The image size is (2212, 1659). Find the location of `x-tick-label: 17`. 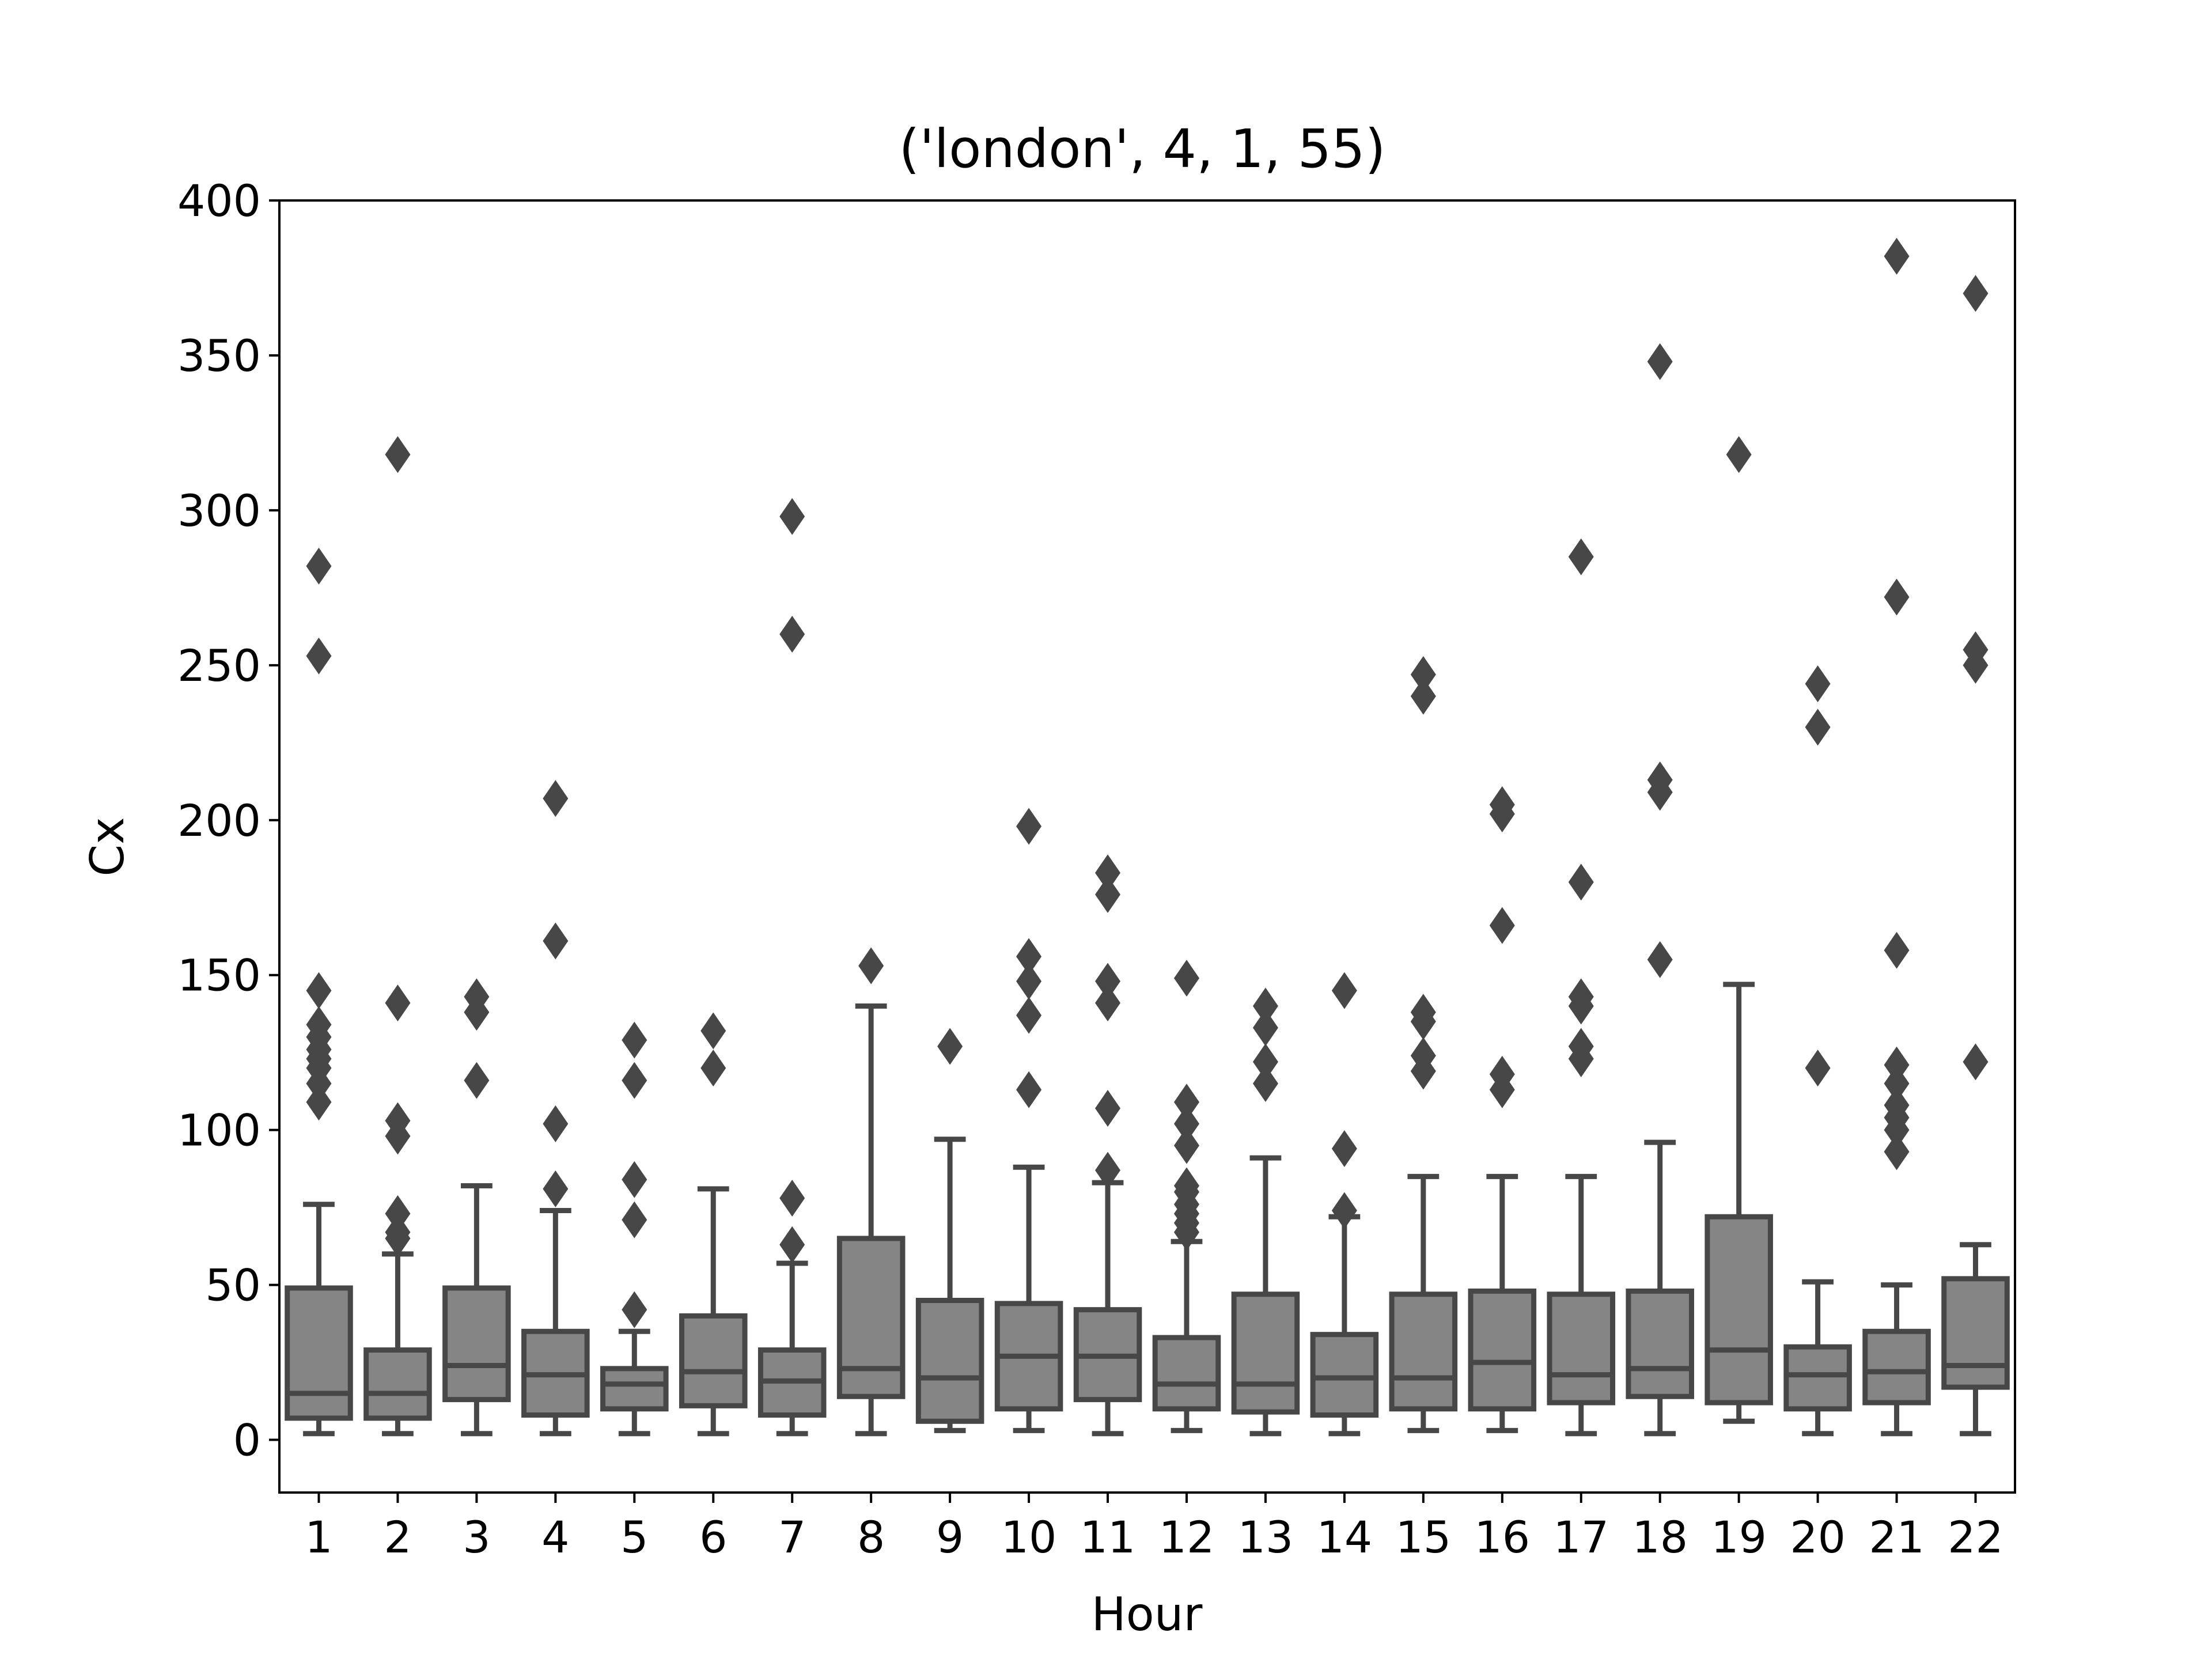

x-tick-label: 17 is located at coordinates (1581, 1537).